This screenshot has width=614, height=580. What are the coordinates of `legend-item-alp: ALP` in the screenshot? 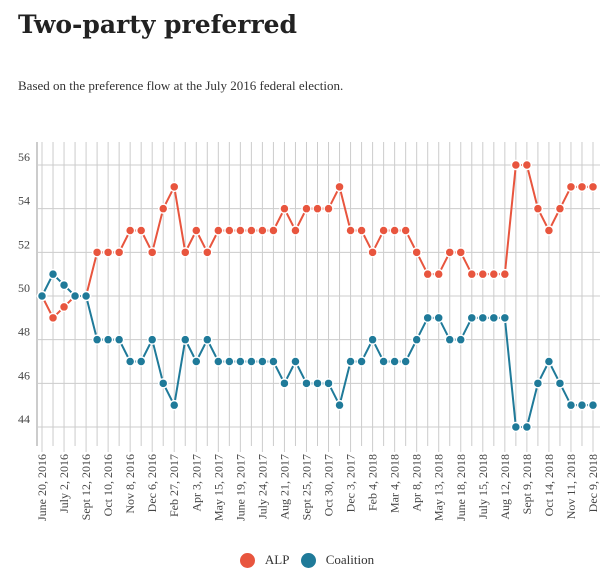 It's located at (264, 560).